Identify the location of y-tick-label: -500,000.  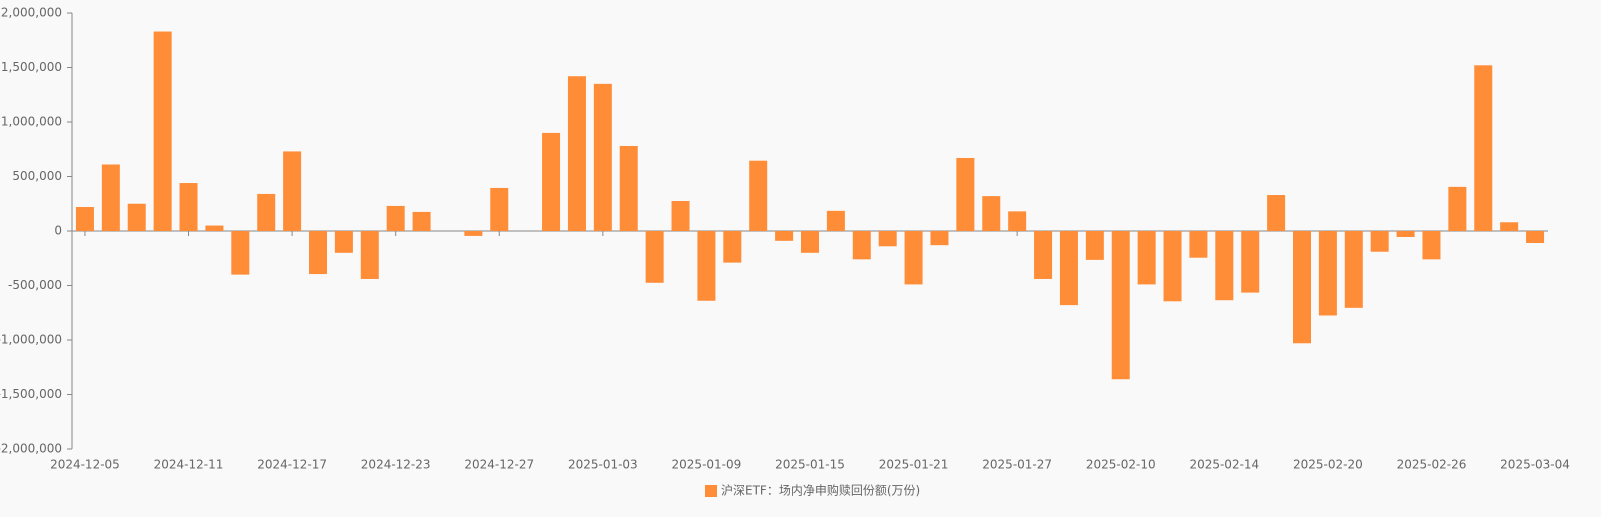
(35, 285).